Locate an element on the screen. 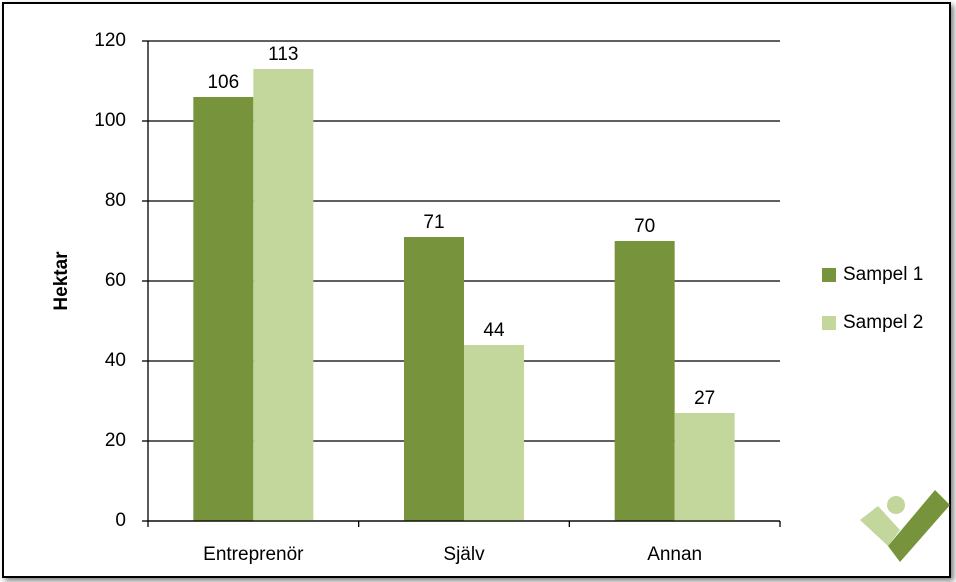 The height and width of the screenshot is (582, 956). data-label: 106 is located at coordinates (223, 82).